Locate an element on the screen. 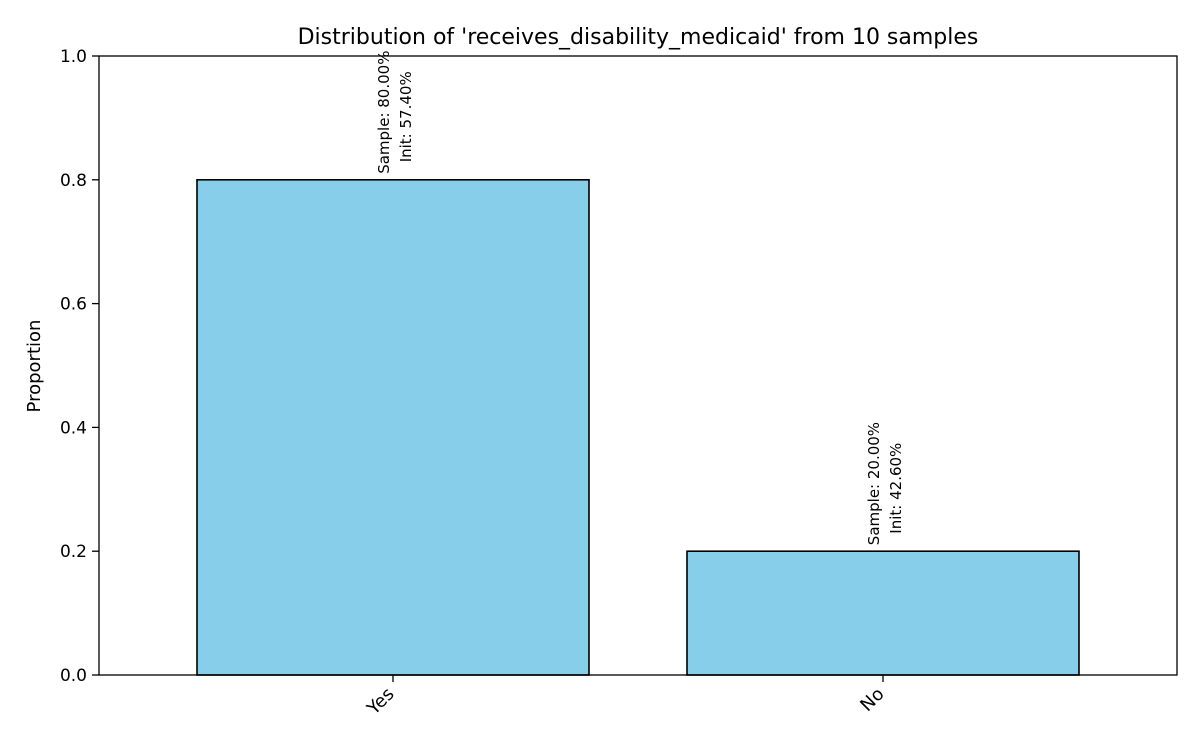 The image size is (1200, 755). bar-no is located at coordinates (883, 613).